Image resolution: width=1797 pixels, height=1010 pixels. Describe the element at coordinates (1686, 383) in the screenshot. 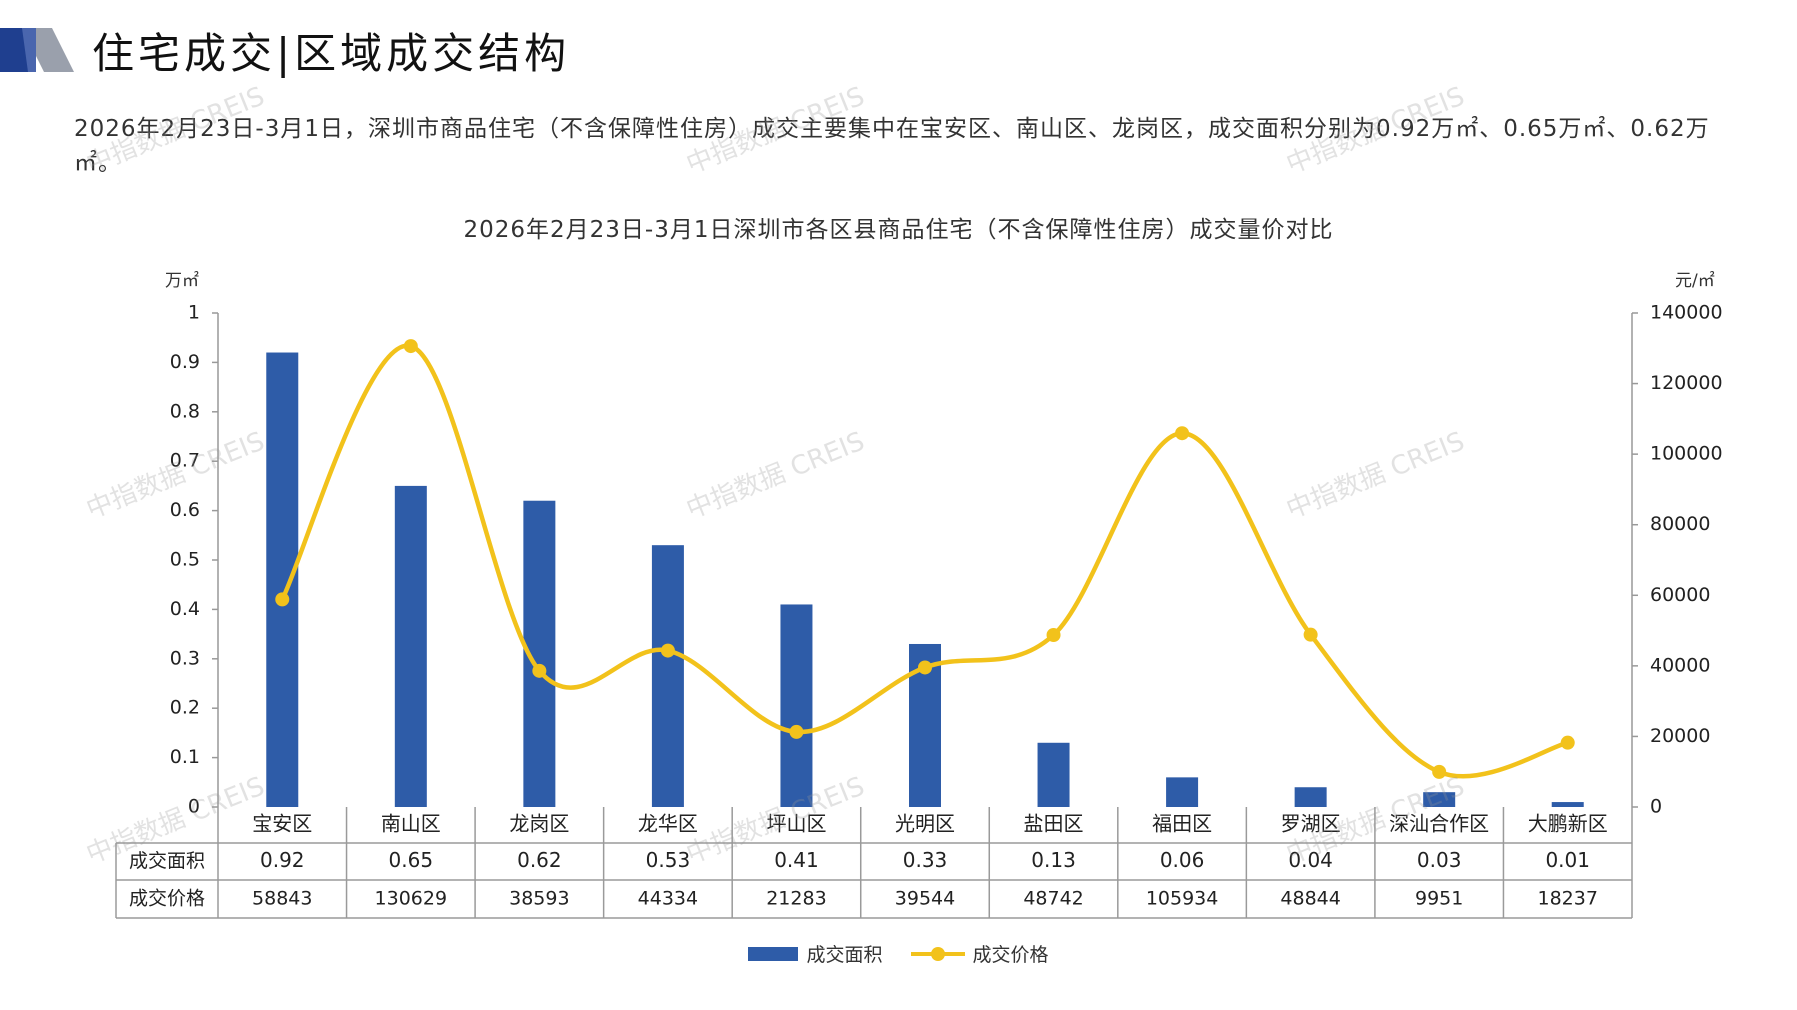

I see `right-tick-label: 120000` at that location.